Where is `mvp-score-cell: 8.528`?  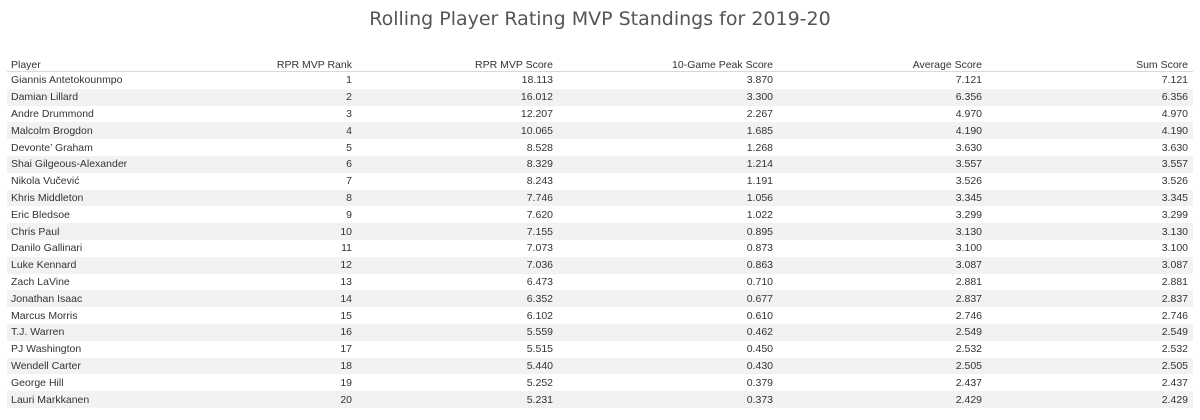 mvp-score-cell: 8.528 is located at coordinates (539, 147).